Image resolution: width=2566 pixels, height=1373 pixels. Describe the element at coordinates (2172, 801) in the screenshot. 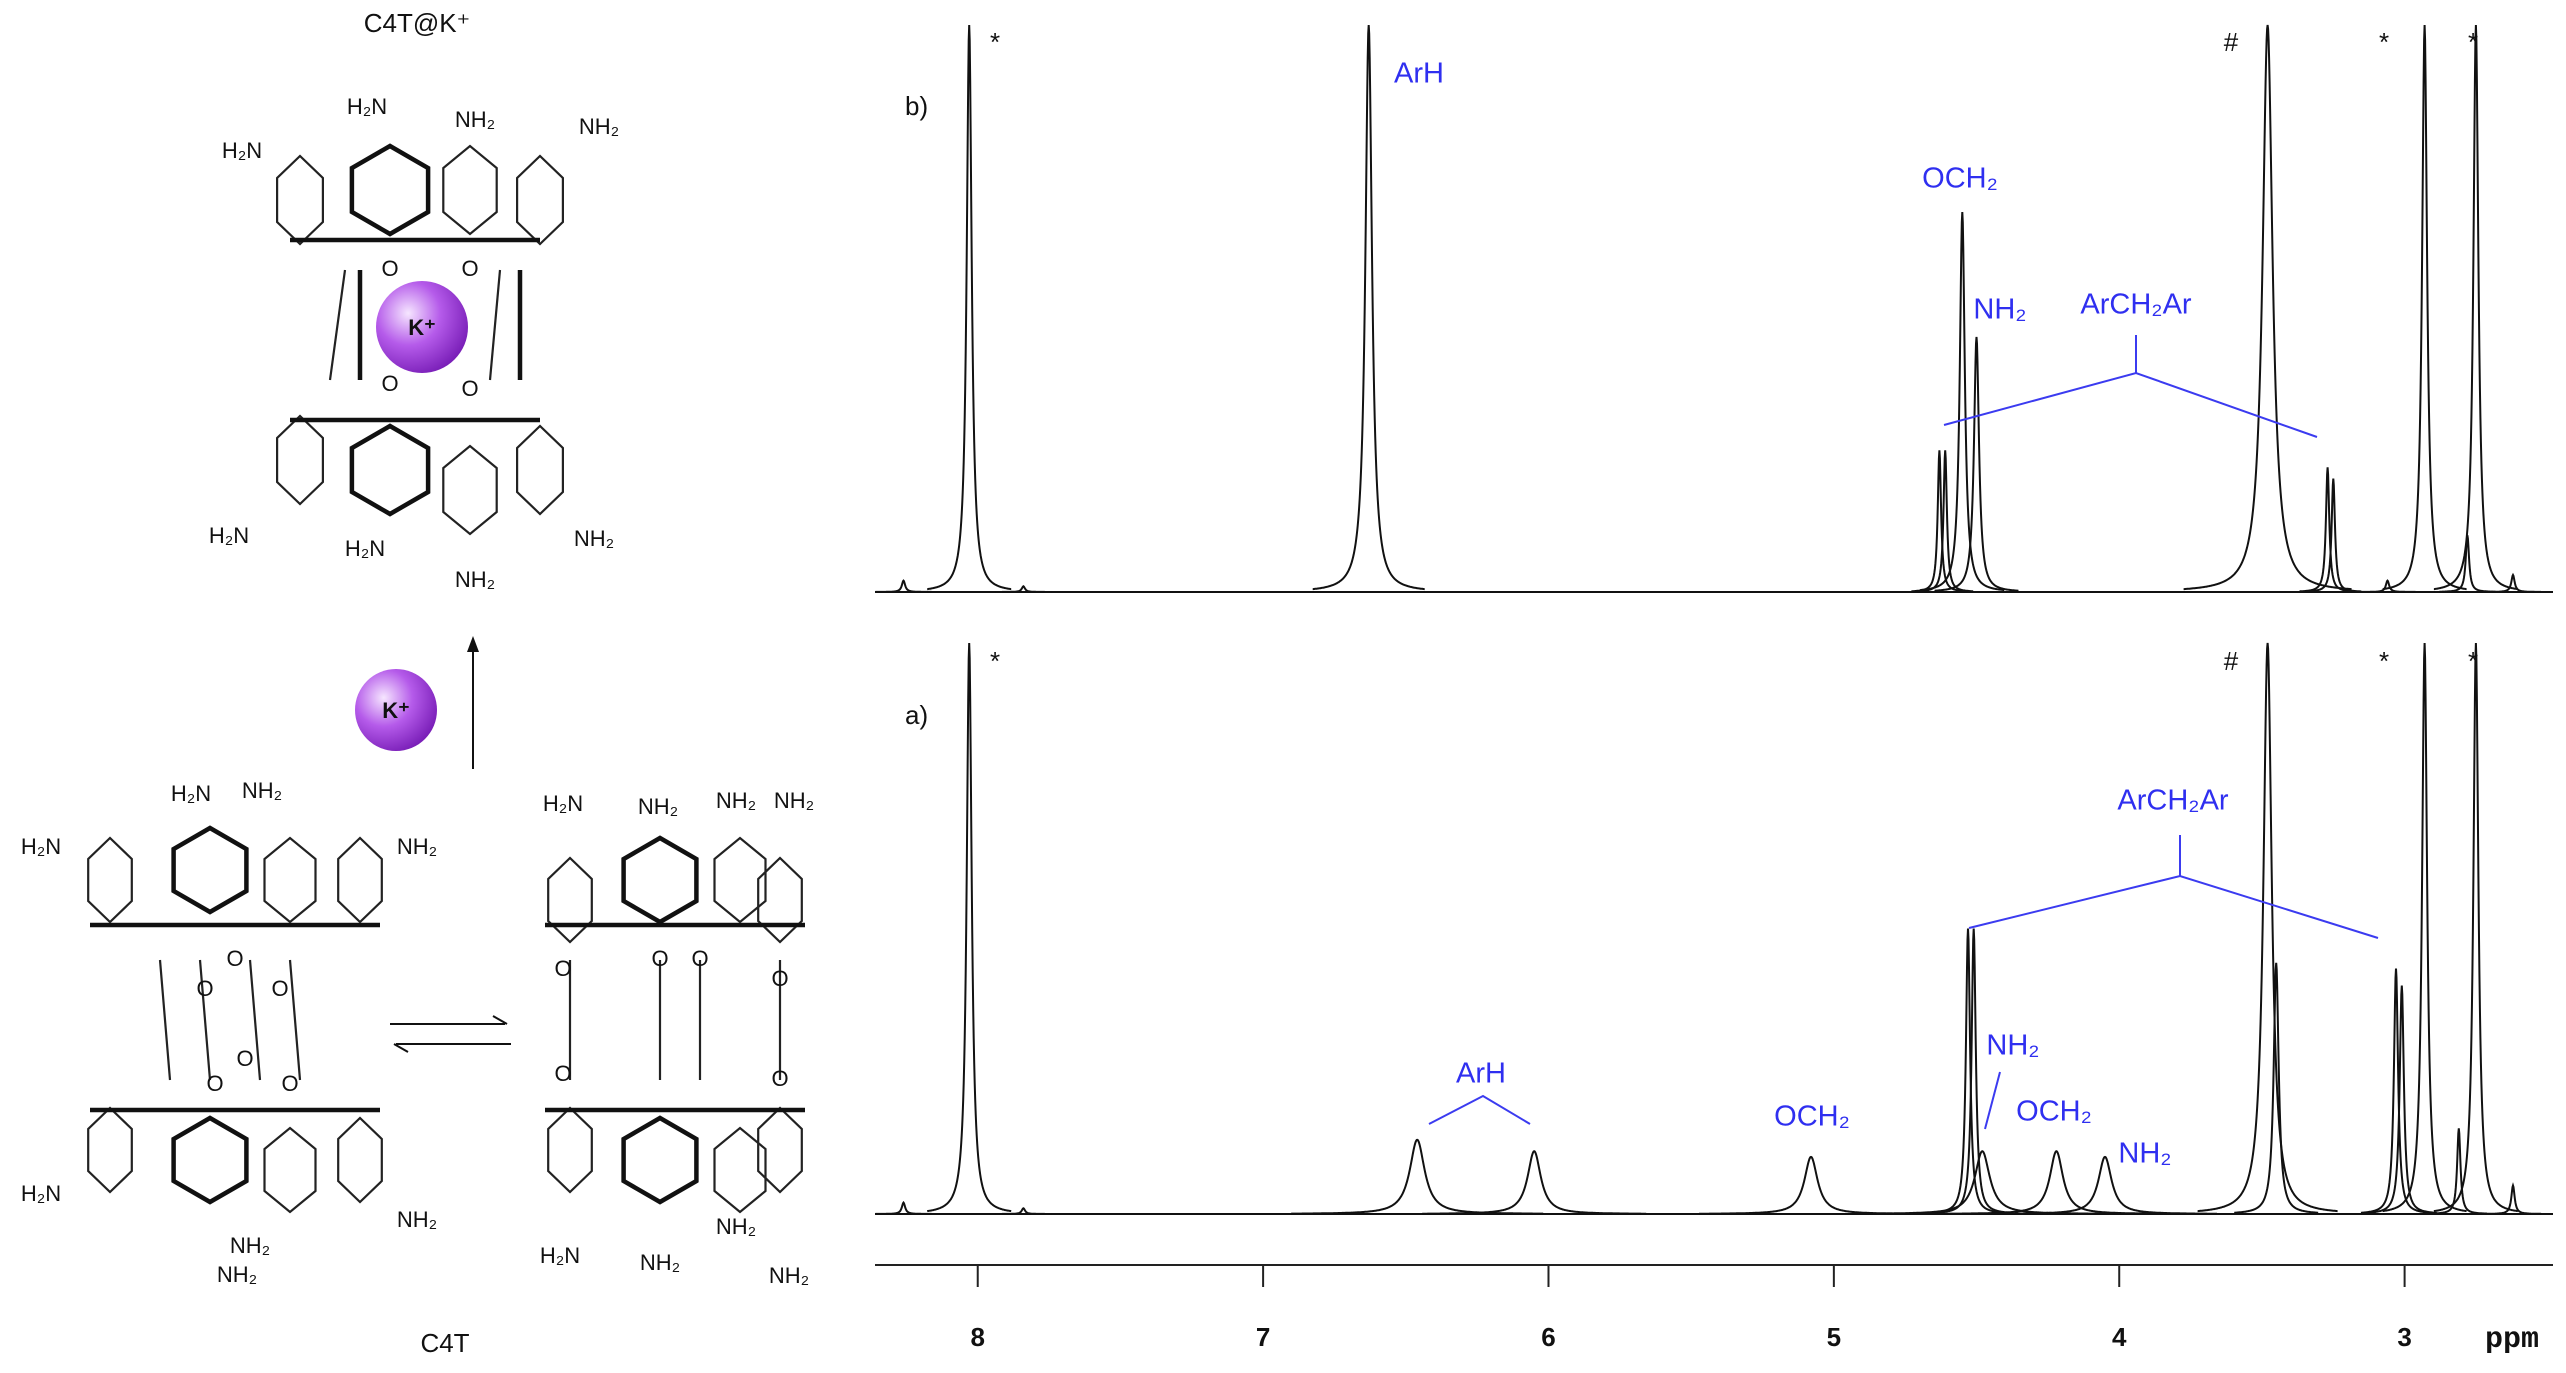

I see `peak-annotation: ArCH₂Ar` at that location.